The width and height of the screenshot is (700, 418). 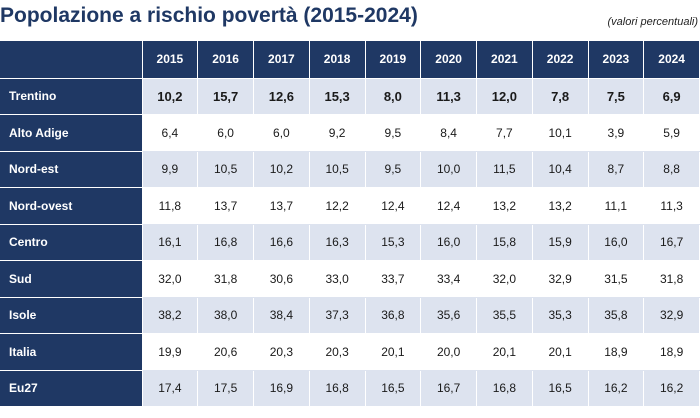 What do you see at coordinates (671, 206) in the screenshot?
I see `value-cell: 11,3` at bounding box center [671, 206].